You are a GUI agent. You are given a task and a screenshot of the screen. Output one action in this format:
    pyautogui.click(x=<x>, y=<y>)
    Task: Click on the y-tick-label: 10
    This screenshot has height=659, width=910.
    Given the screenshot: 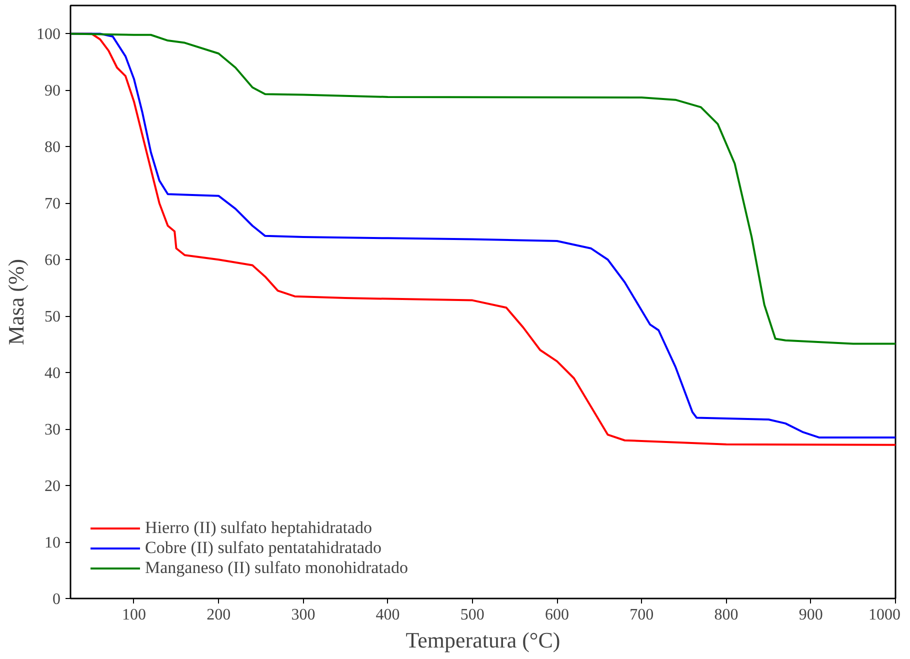 What is the action you would take?
    pyautogui.click(x=52, y=543)
    